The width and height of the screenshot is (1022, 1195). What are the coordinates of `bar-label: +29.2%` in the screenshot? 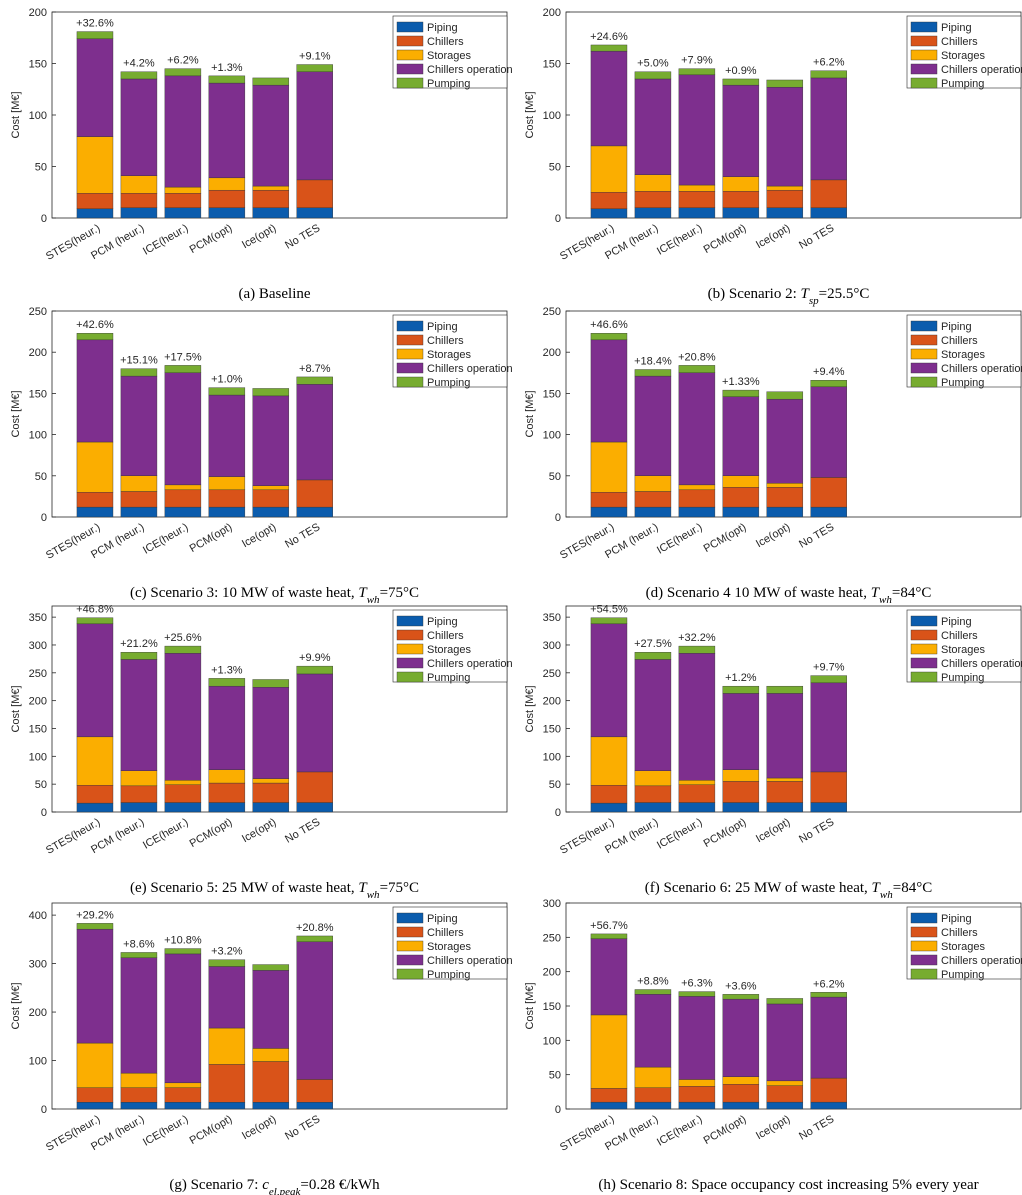 It's located at (95, 915).